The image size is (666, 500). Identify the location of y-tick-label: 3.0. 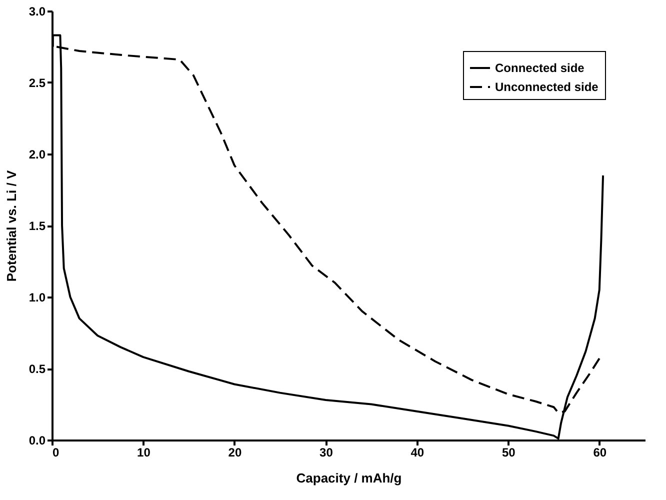
(37, 11).